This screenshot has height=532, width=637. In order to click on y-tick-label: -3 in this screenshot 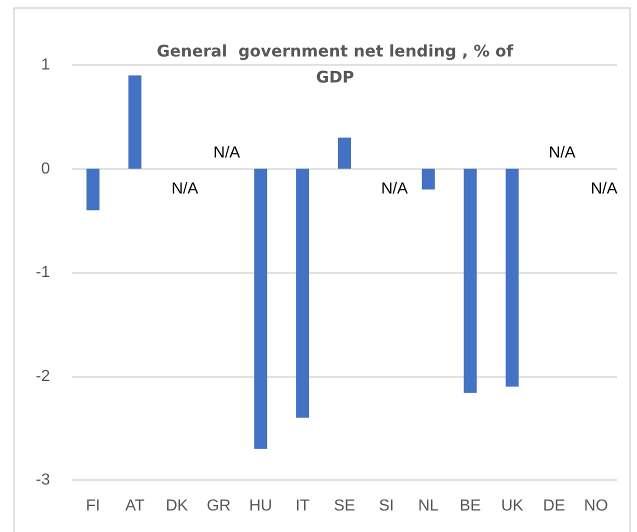, I will do `click(43, 480)`.